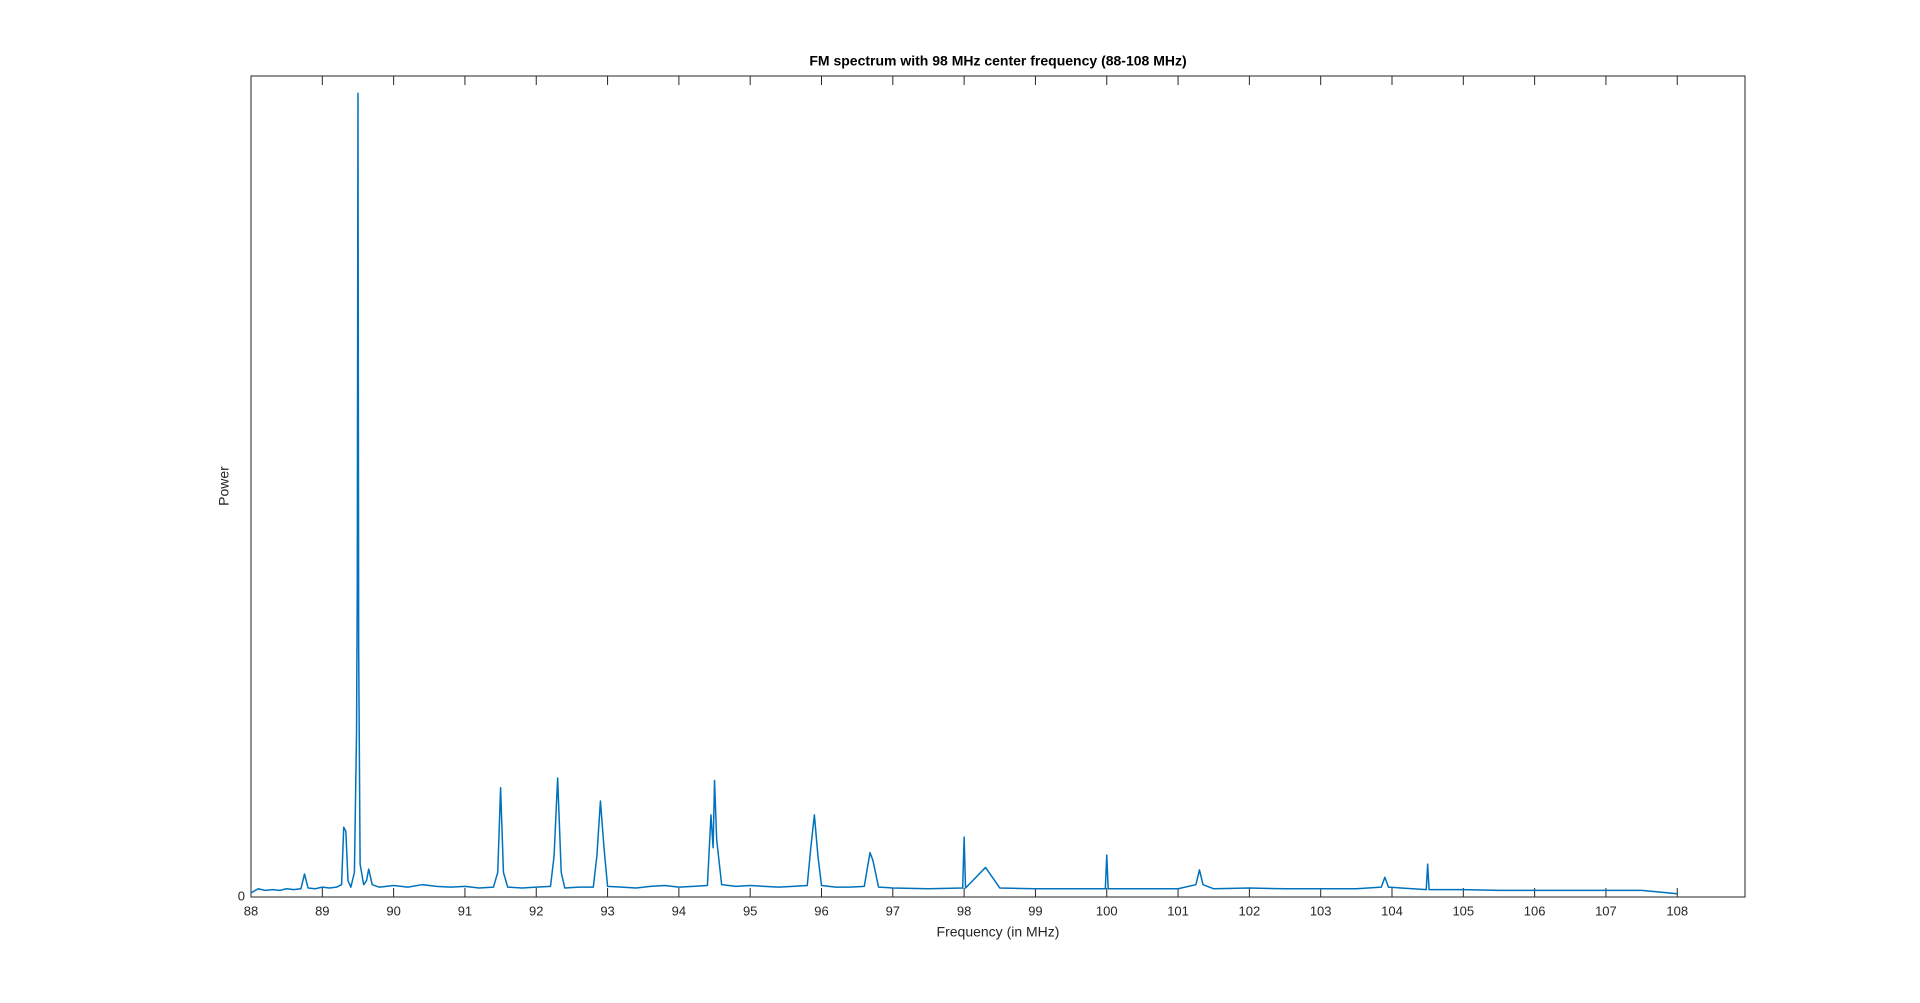 This screenshot has width=1920, height=1003. What do you see at coordinates (1321, 910) in the screenshot?
I see `x-tick-label: 103` at bounding box center [1321, 910].